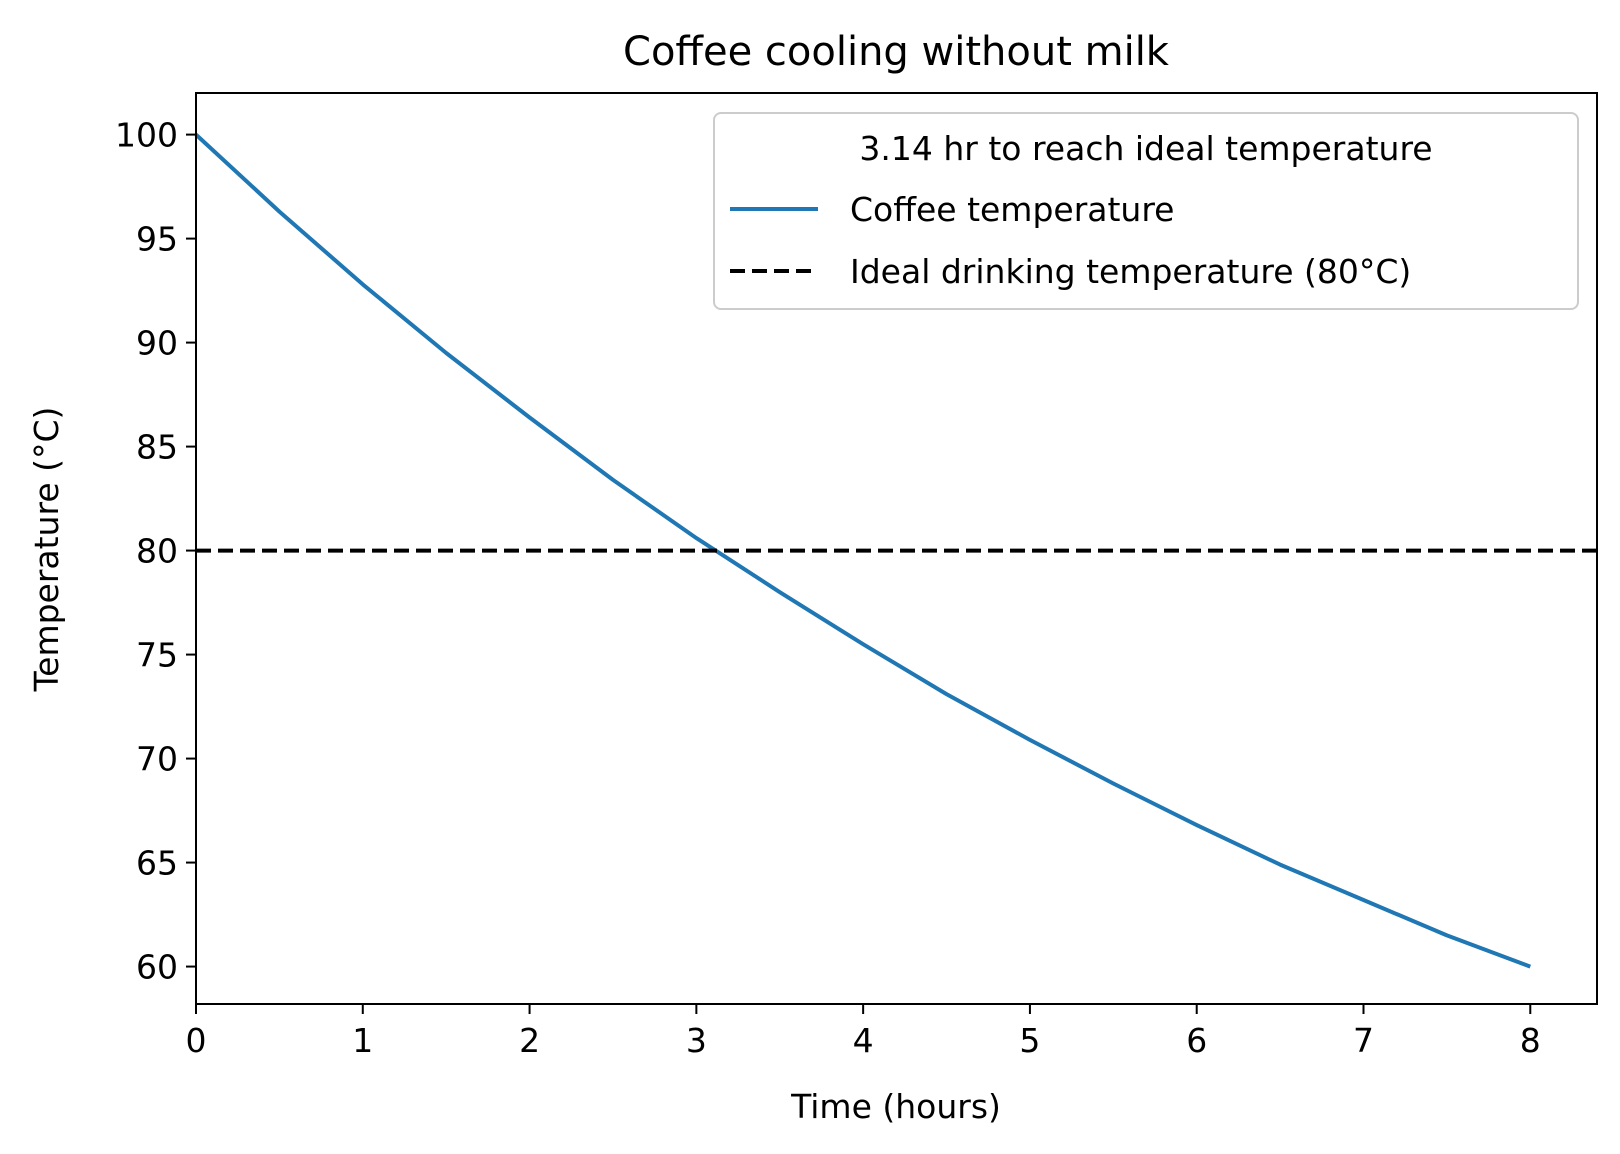 The height and width of the screenshot is (1154, 1620). Describe the element at coordinates (157, 343) in the screenshot. I see `y-tick-label: 90` at that location.